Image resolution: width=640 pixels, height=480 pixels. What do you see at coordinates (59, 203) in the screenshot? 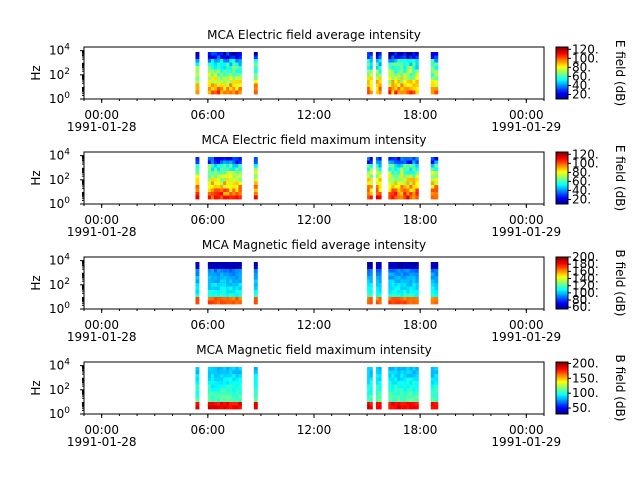
I see `y-tick-label: 100` at bounding box center [59, 203].